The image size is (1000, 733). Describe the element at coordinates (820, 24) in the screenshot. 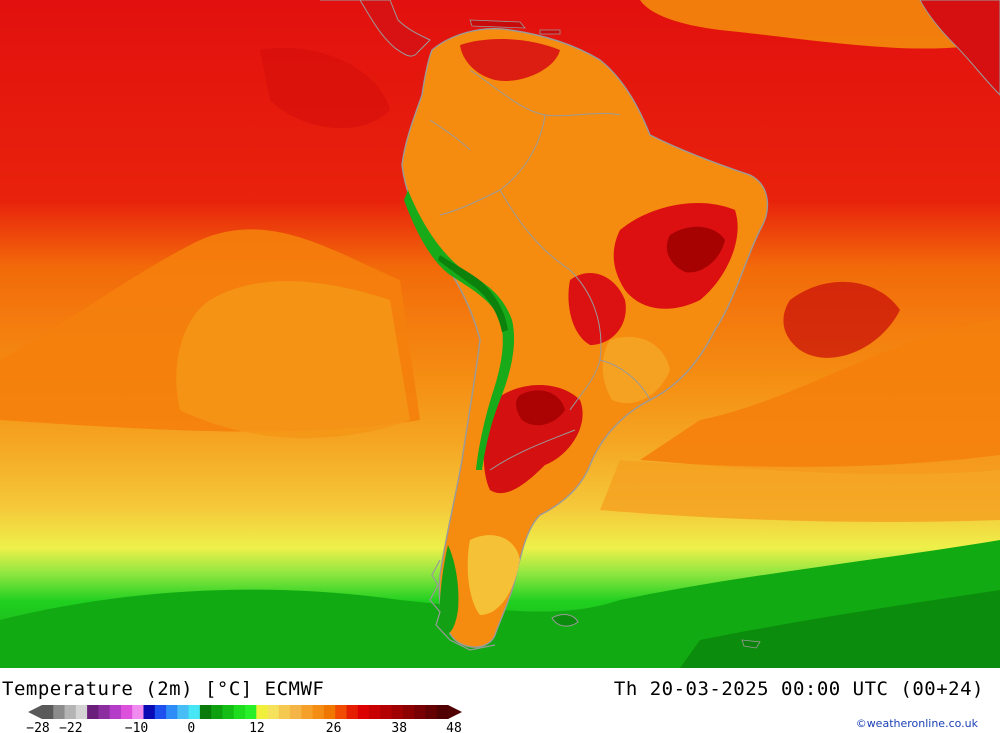

I see `north-atlantic-orange` at that location.